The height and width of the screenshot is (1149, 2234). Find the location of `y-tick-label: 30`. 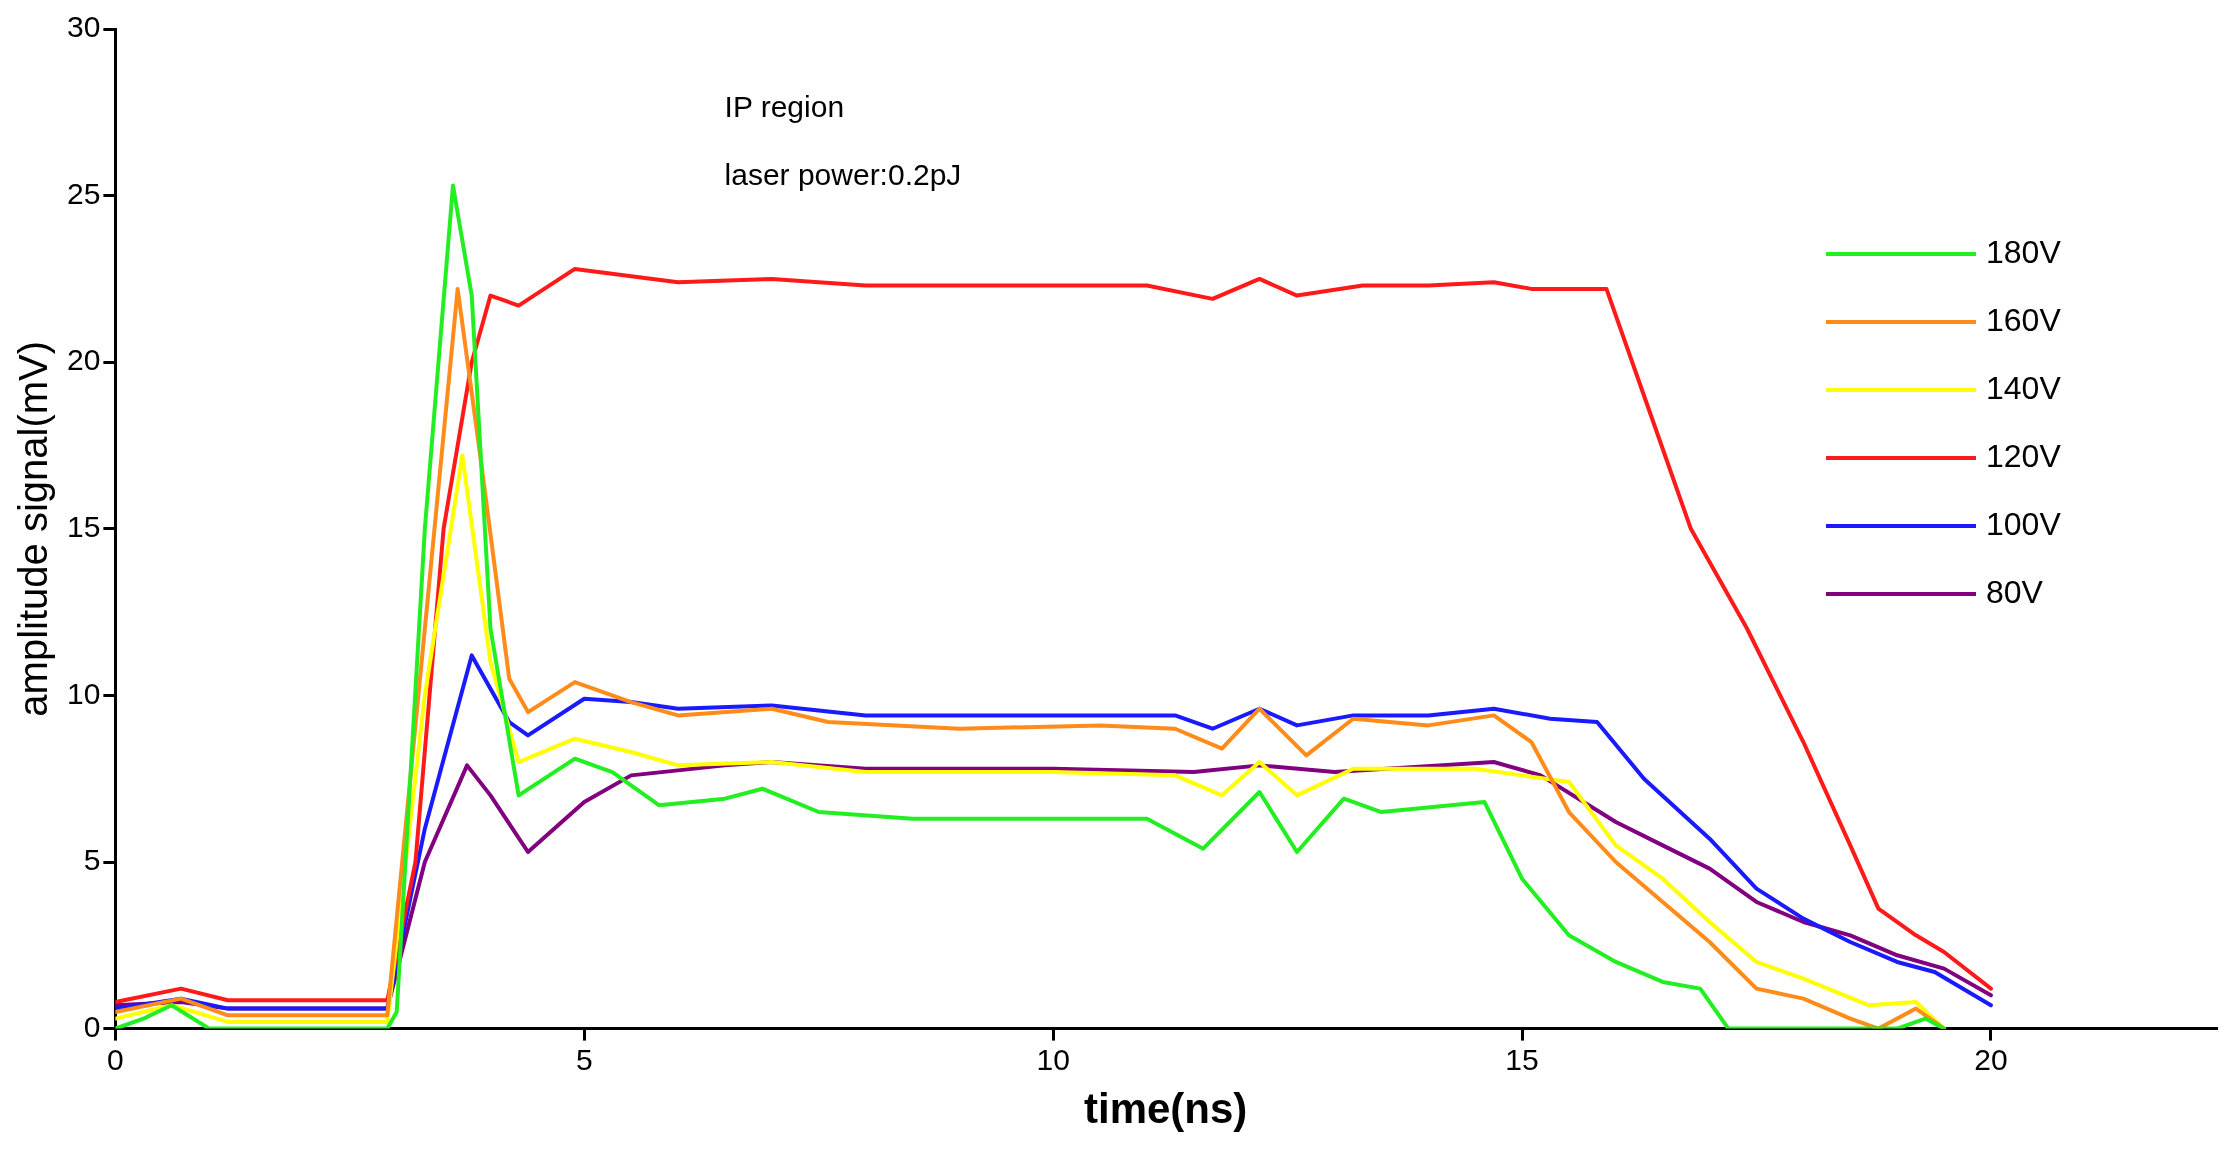

y-tick-label: 30 is located at coordinates (83, 27).